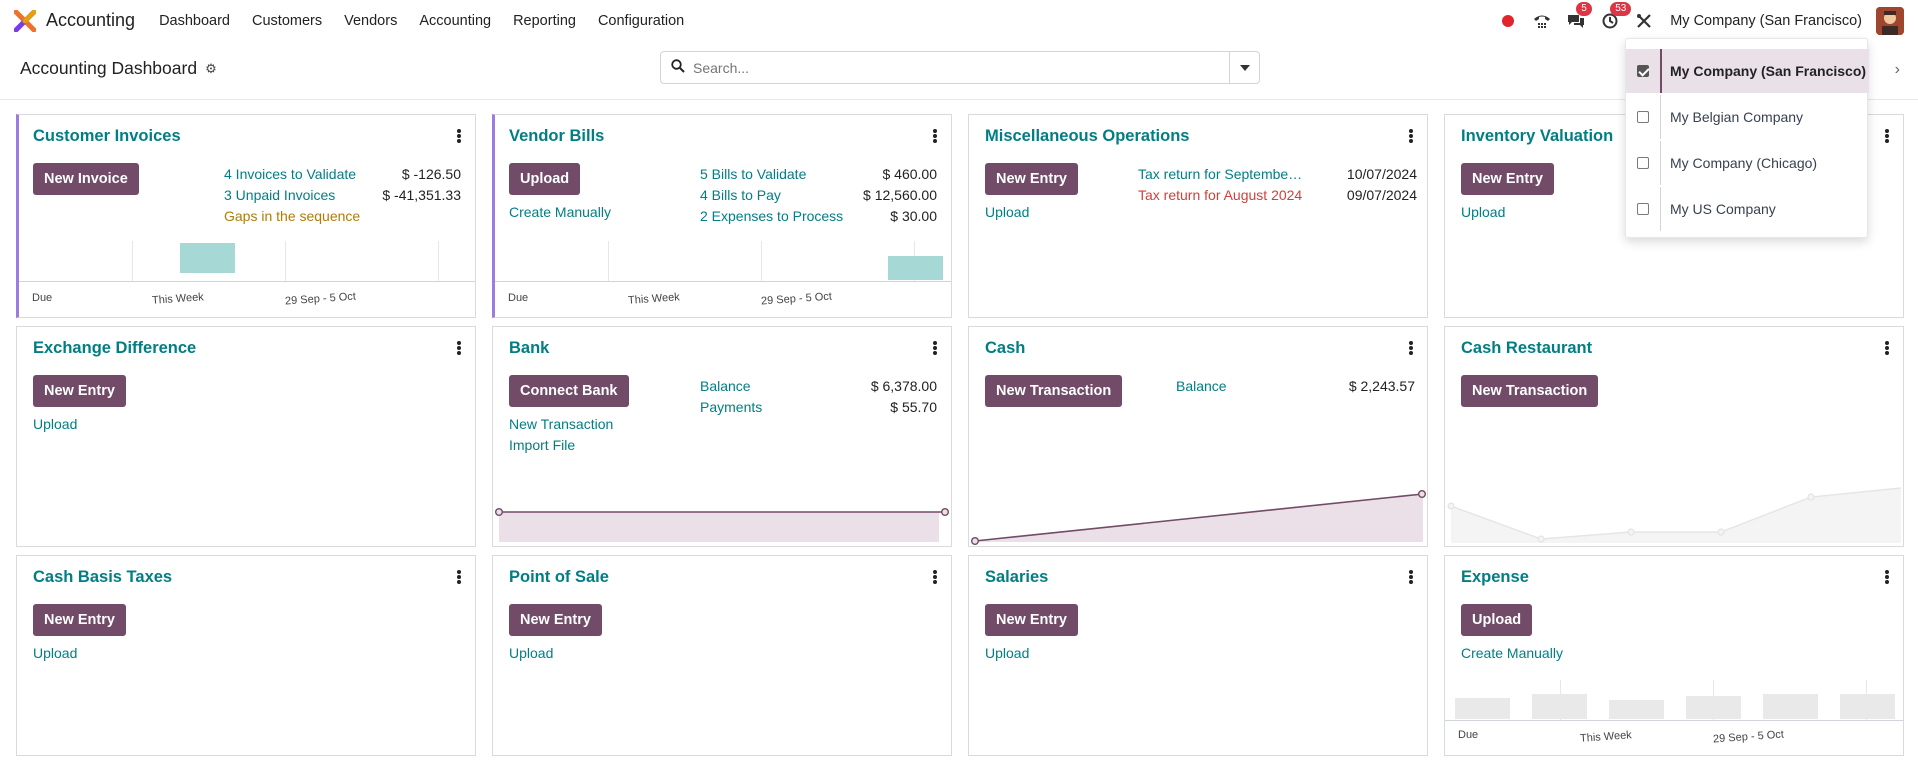 The width and height of the screenshot is (1918, 762). I want to click on messages-icon: 5, so click(1579, 16).